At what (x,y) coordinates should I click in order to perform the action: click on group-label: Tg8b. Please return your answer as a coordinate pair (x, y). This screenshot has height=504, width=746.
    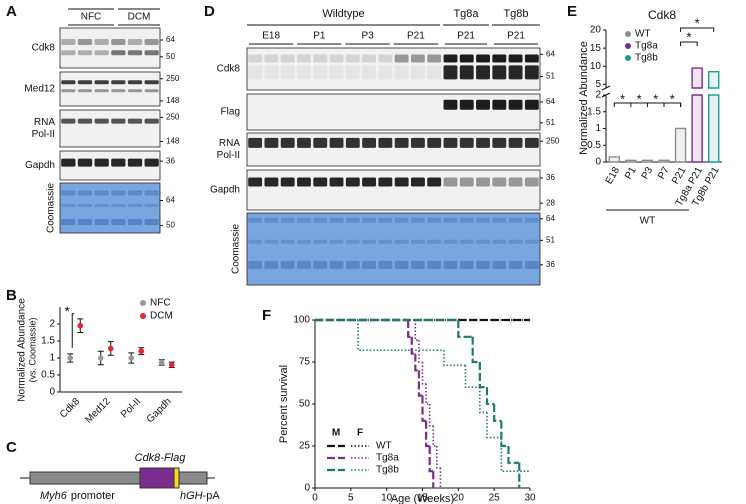
    Looking at the image, I should click on (515, 14).